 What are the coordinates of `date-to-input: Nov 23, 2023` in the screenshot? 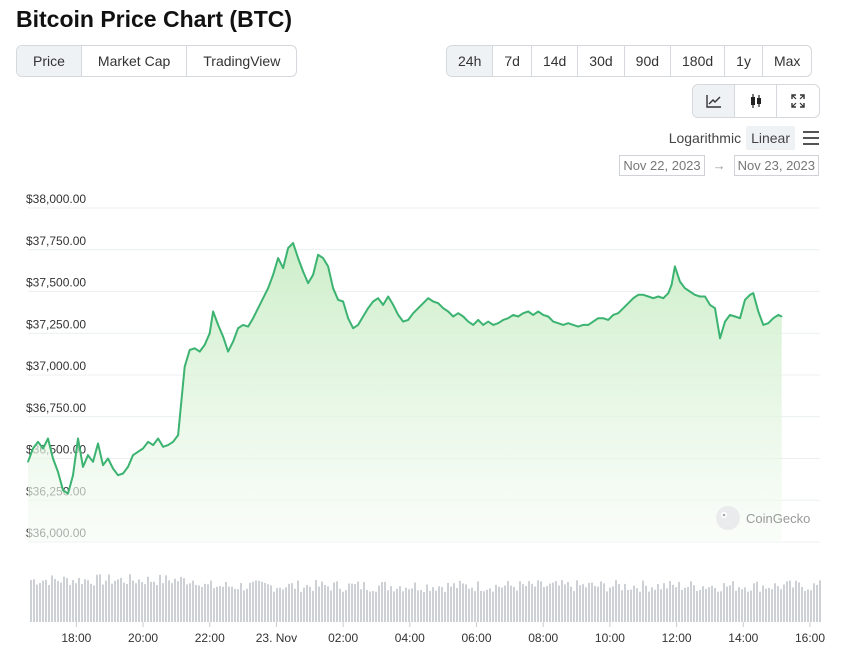 It's located at (776, 165).